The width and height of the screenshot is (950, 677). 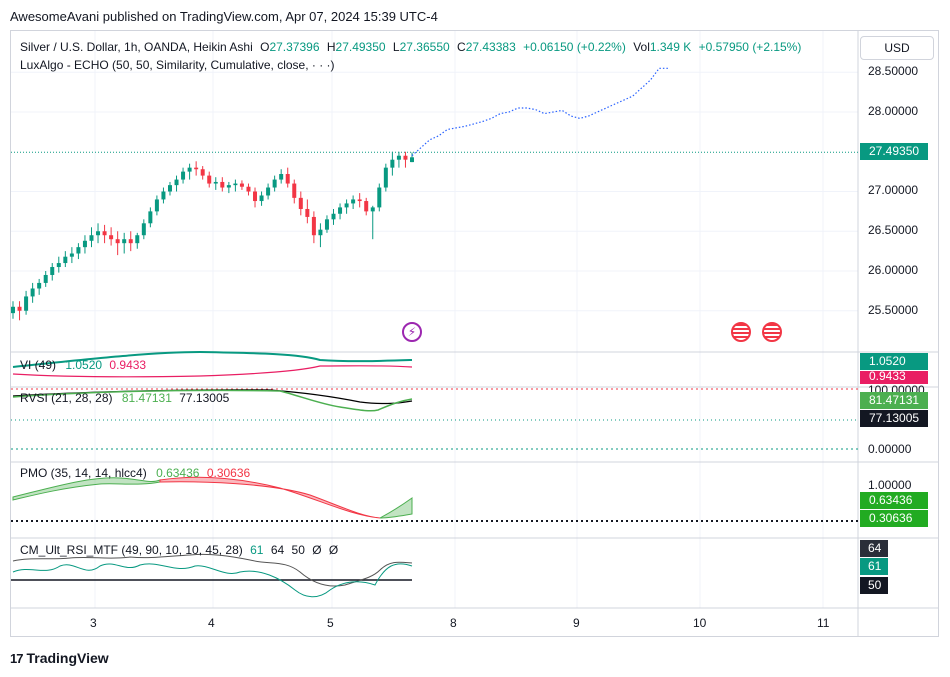 I want to click on pmo-area-red, so click(x=270, y=497).